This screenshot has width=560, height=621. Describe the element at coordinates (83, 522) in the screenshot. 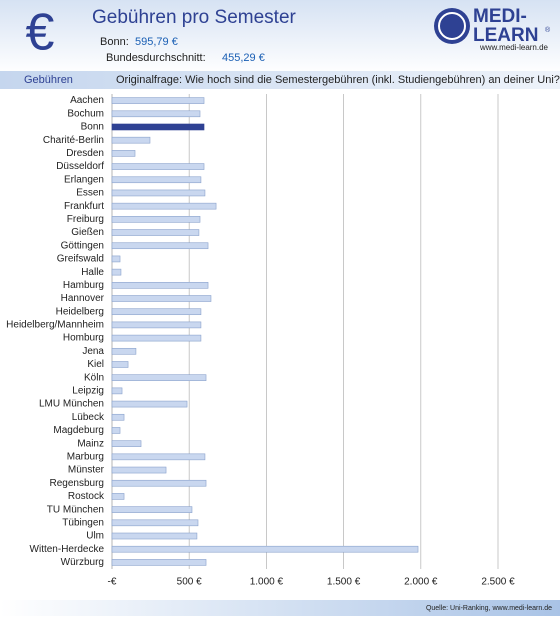

I see `y-tick-label: Tübingen` at that location.